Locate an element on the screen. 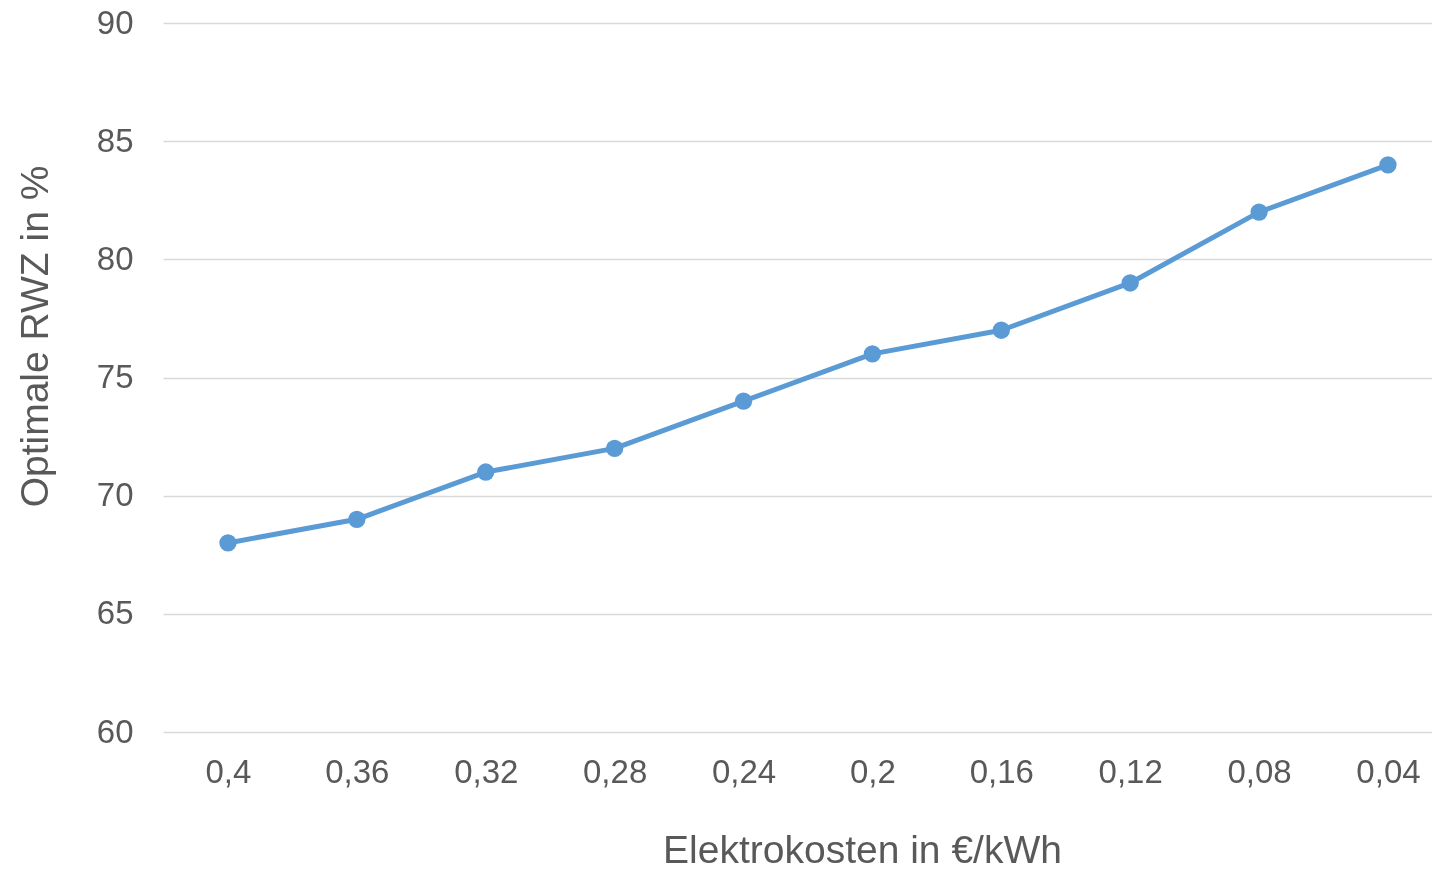 The width and height of the screenshot is (1432, 869). x-tick-label: 0,32 is located at coordinates (486, 771).